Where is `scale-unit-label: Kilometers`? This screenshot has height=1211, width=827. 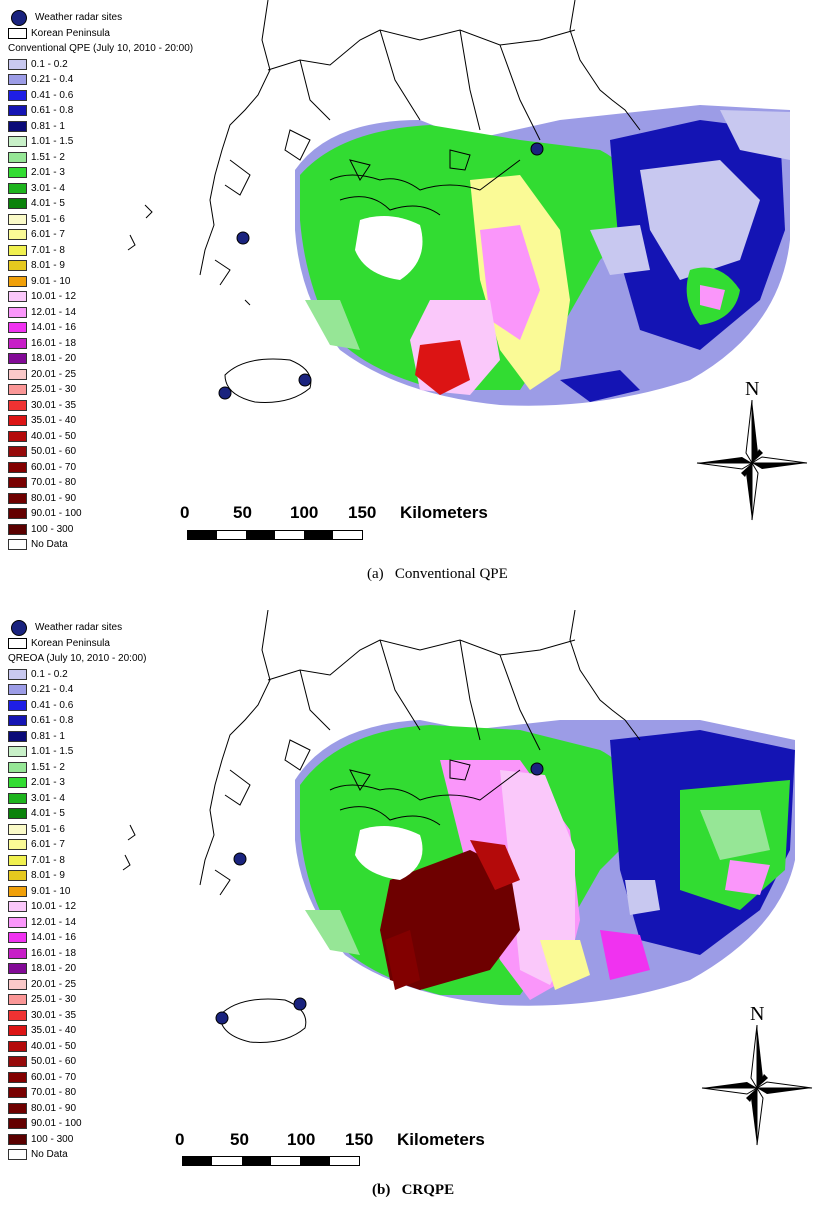
scale-unit-label: Kilometers is located at coordinates (441, 1139).